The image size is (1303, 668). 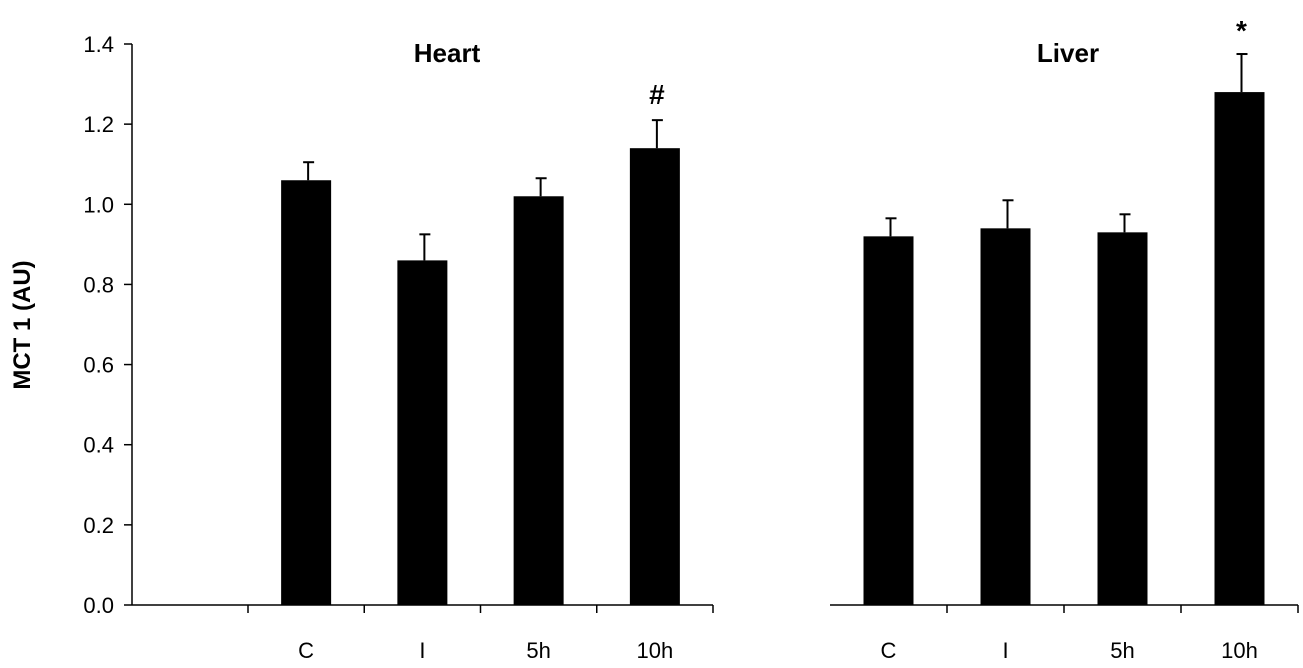 I want to click on y-tick-label: 0.6, so click(x=98, y=365).